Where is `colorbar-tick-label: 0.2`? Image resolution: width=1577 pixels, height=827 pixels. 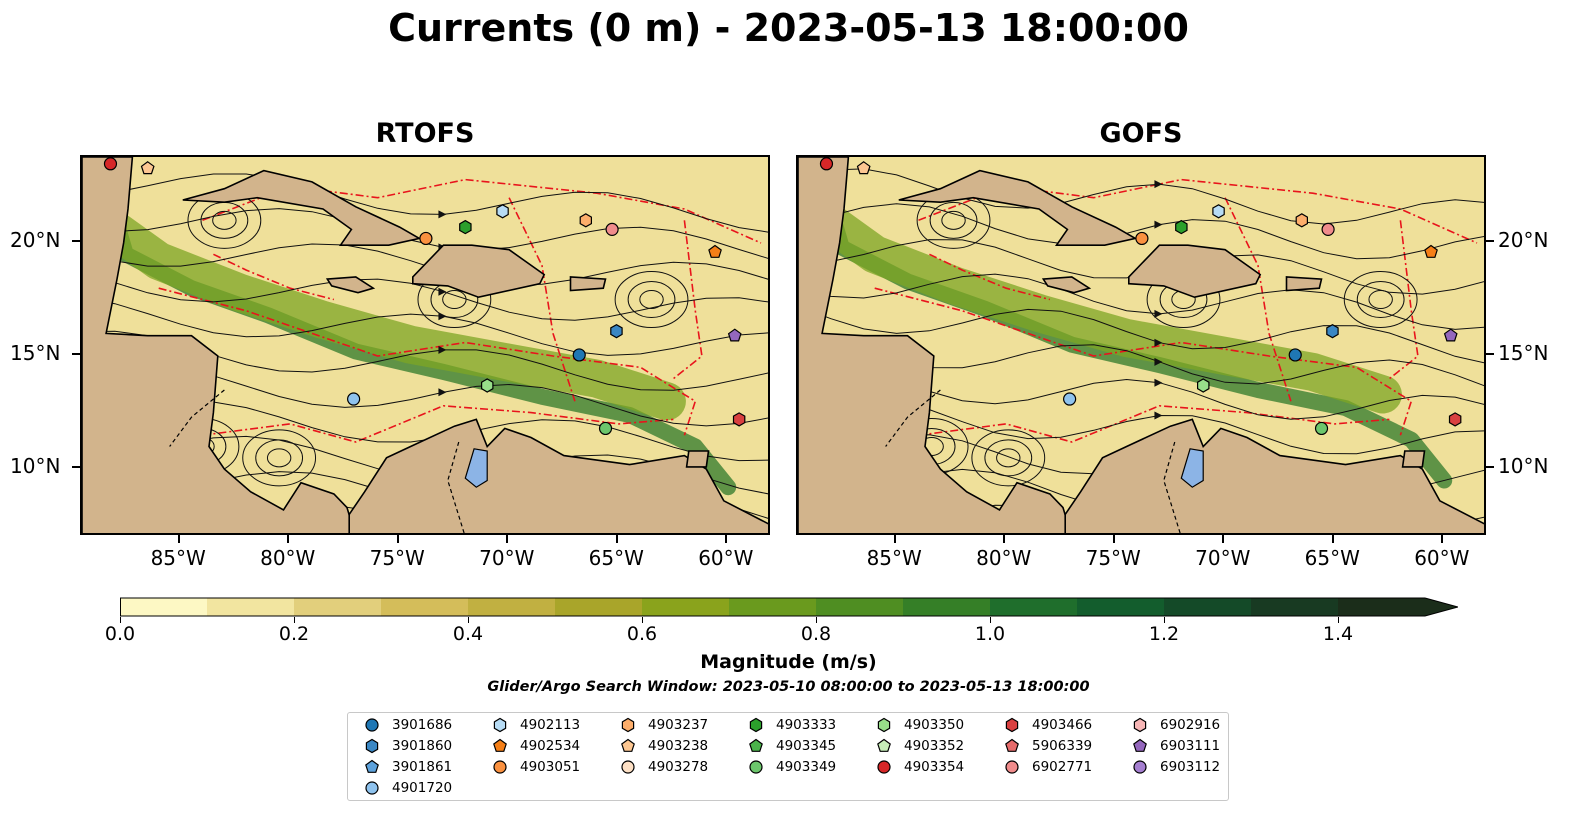
colorbar-tick-label: 0.2 is located at coordinates (294, 634).